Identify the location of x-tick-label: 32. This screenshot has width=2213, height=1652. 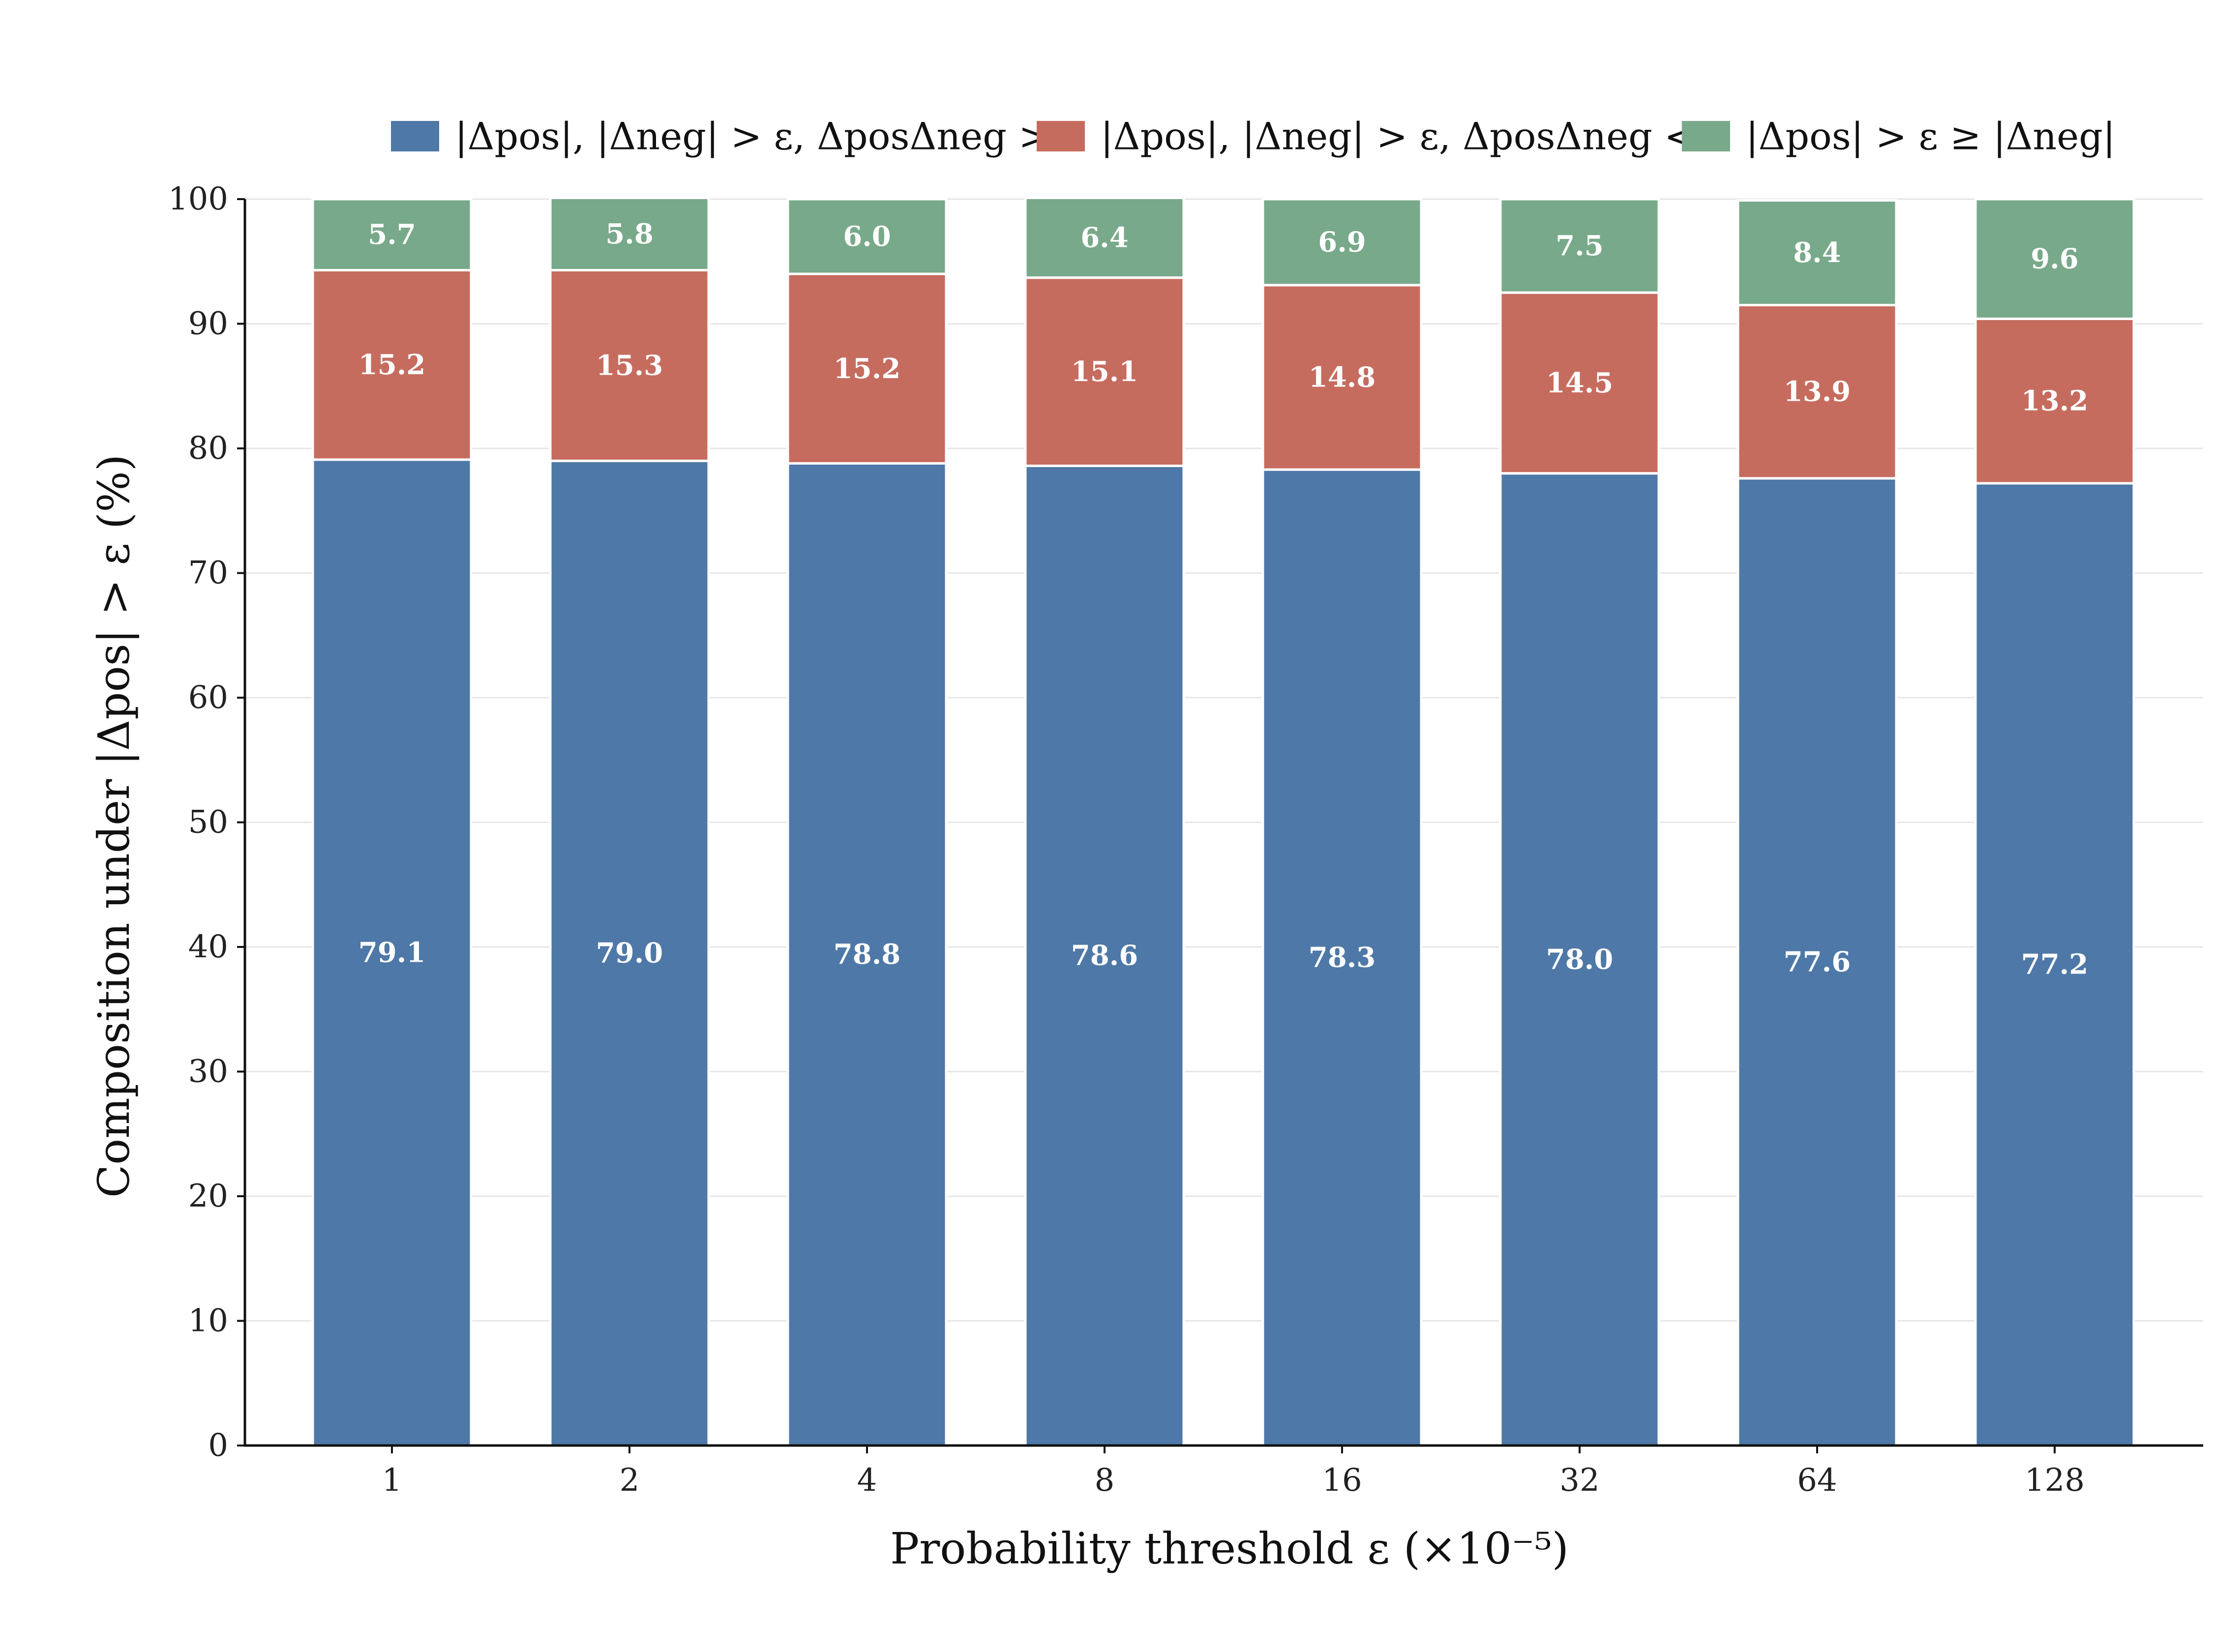
(1579, 1480).